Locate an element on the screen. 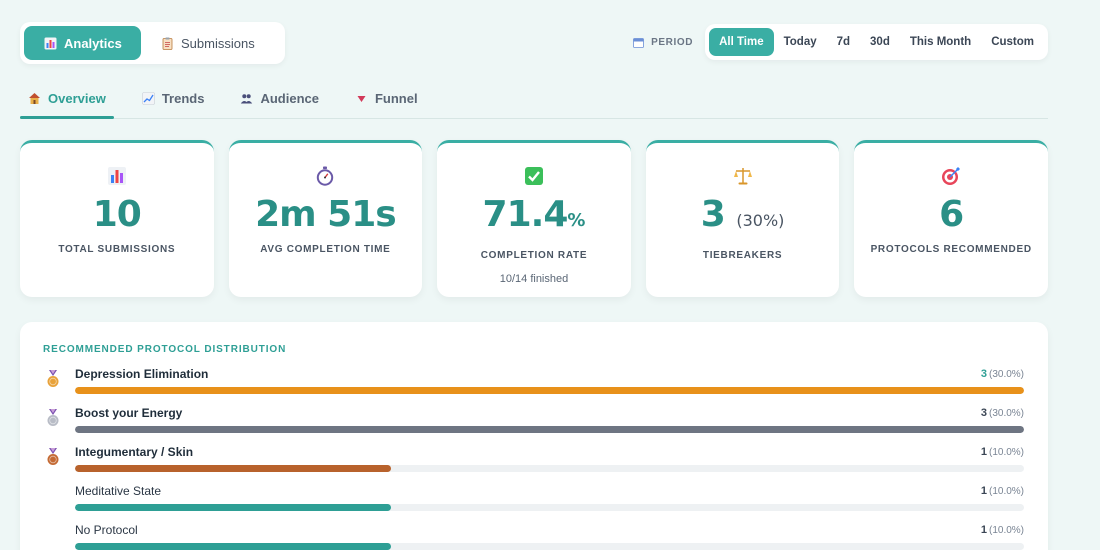 The image size is (1100, 550). stat-label: COMPLETION RATE is located at coordinates (534, 255).